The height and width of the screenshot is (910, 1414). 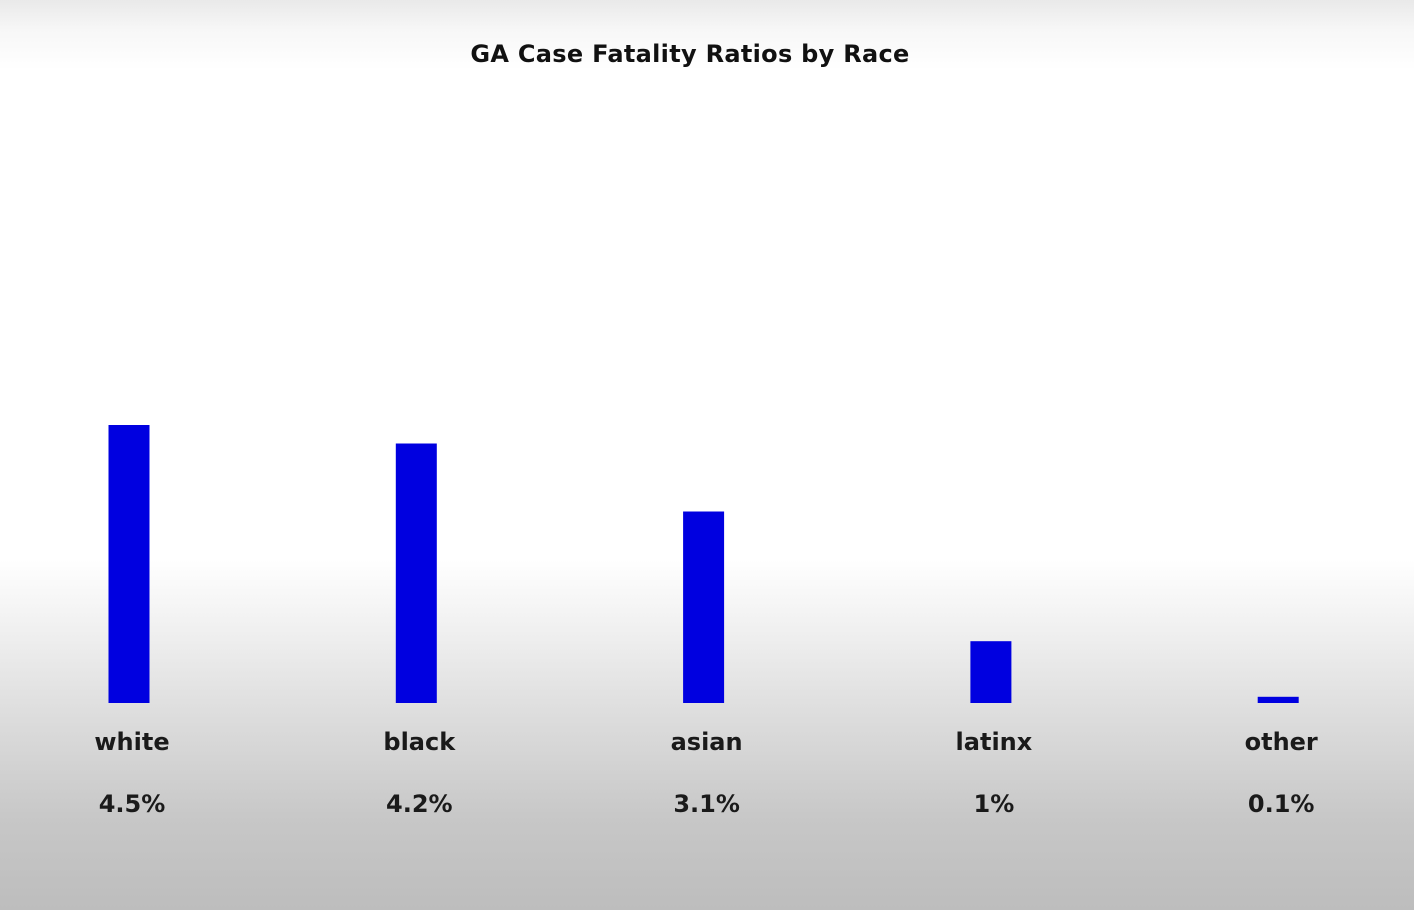 What do you see at coordinates (1281, 804) in the screenshot?
I see `value-label-other: 0.1%` at bounding box center [1281, 804].